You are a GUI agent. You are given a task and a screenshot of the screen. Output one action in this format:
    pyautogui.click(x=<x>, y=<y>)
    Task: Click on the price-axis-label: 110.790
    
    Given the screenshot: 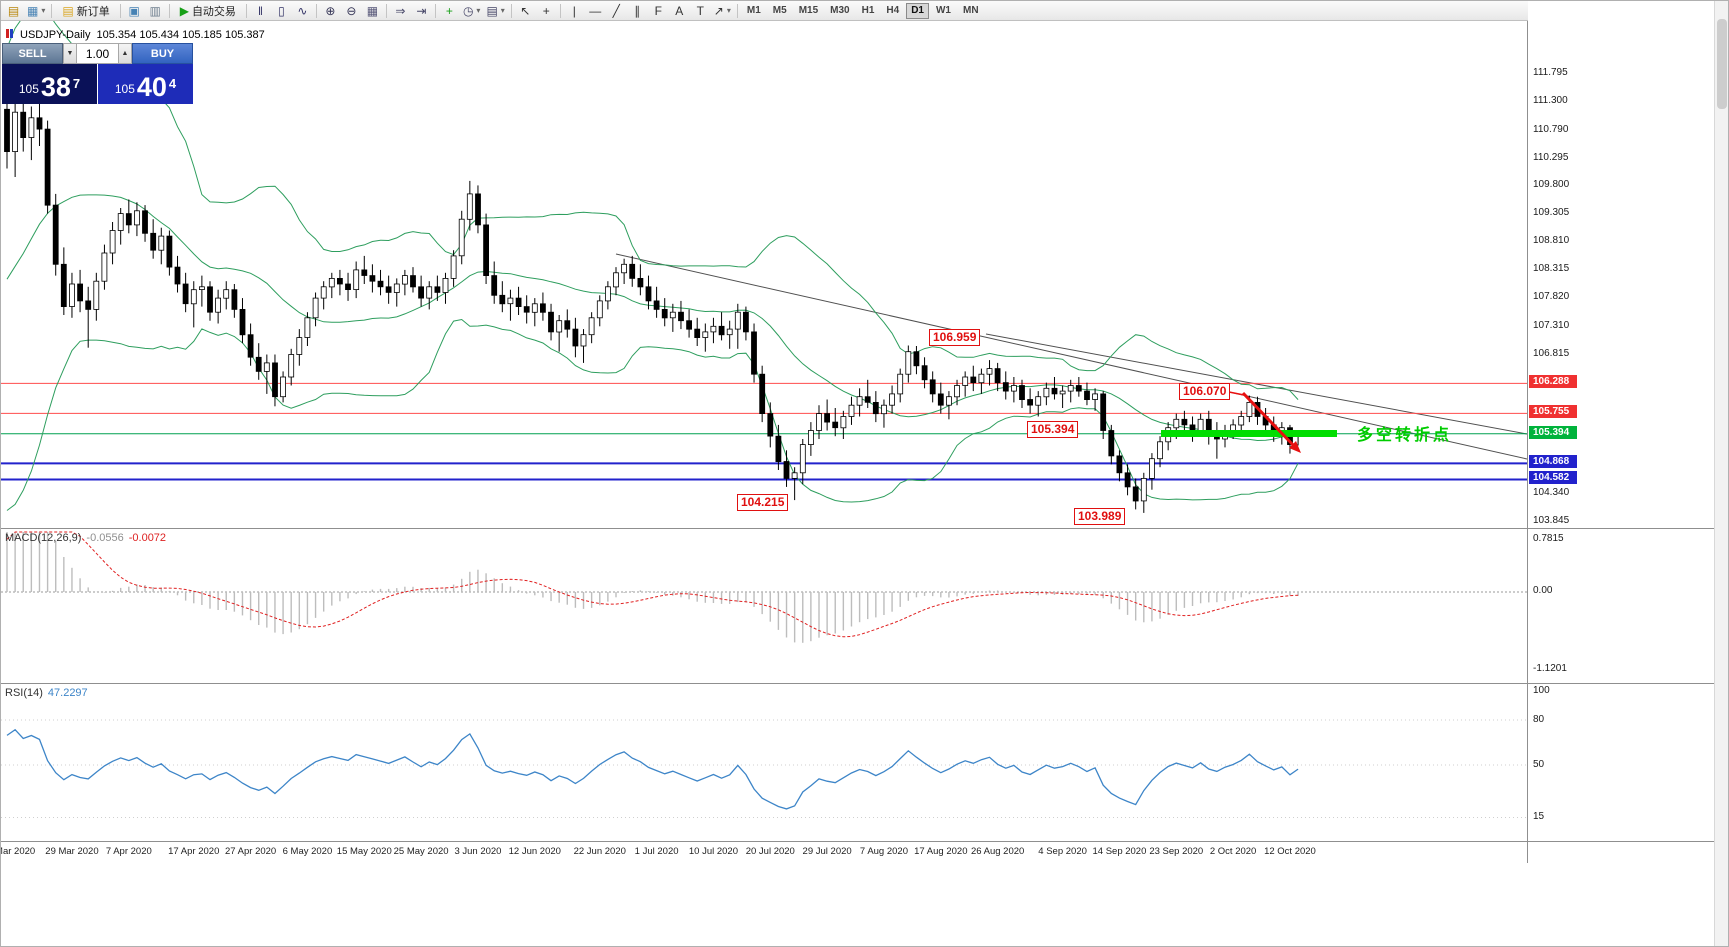 What is the action you would take?
    pyautogui.click(x=1551, y=129)
    